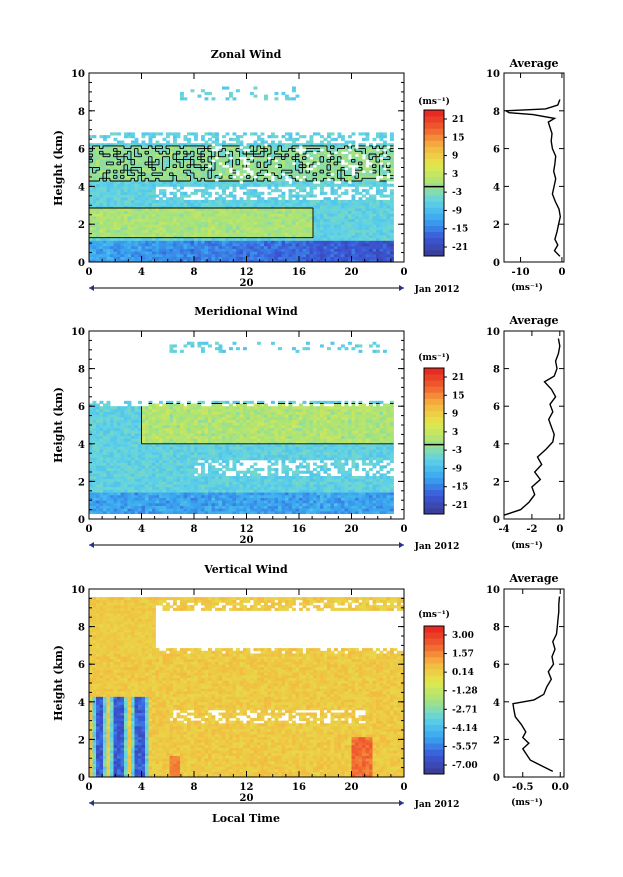 The width and height of the screenshot is (623, 877). I want to click on colorbar-segment, so click(434, 204).